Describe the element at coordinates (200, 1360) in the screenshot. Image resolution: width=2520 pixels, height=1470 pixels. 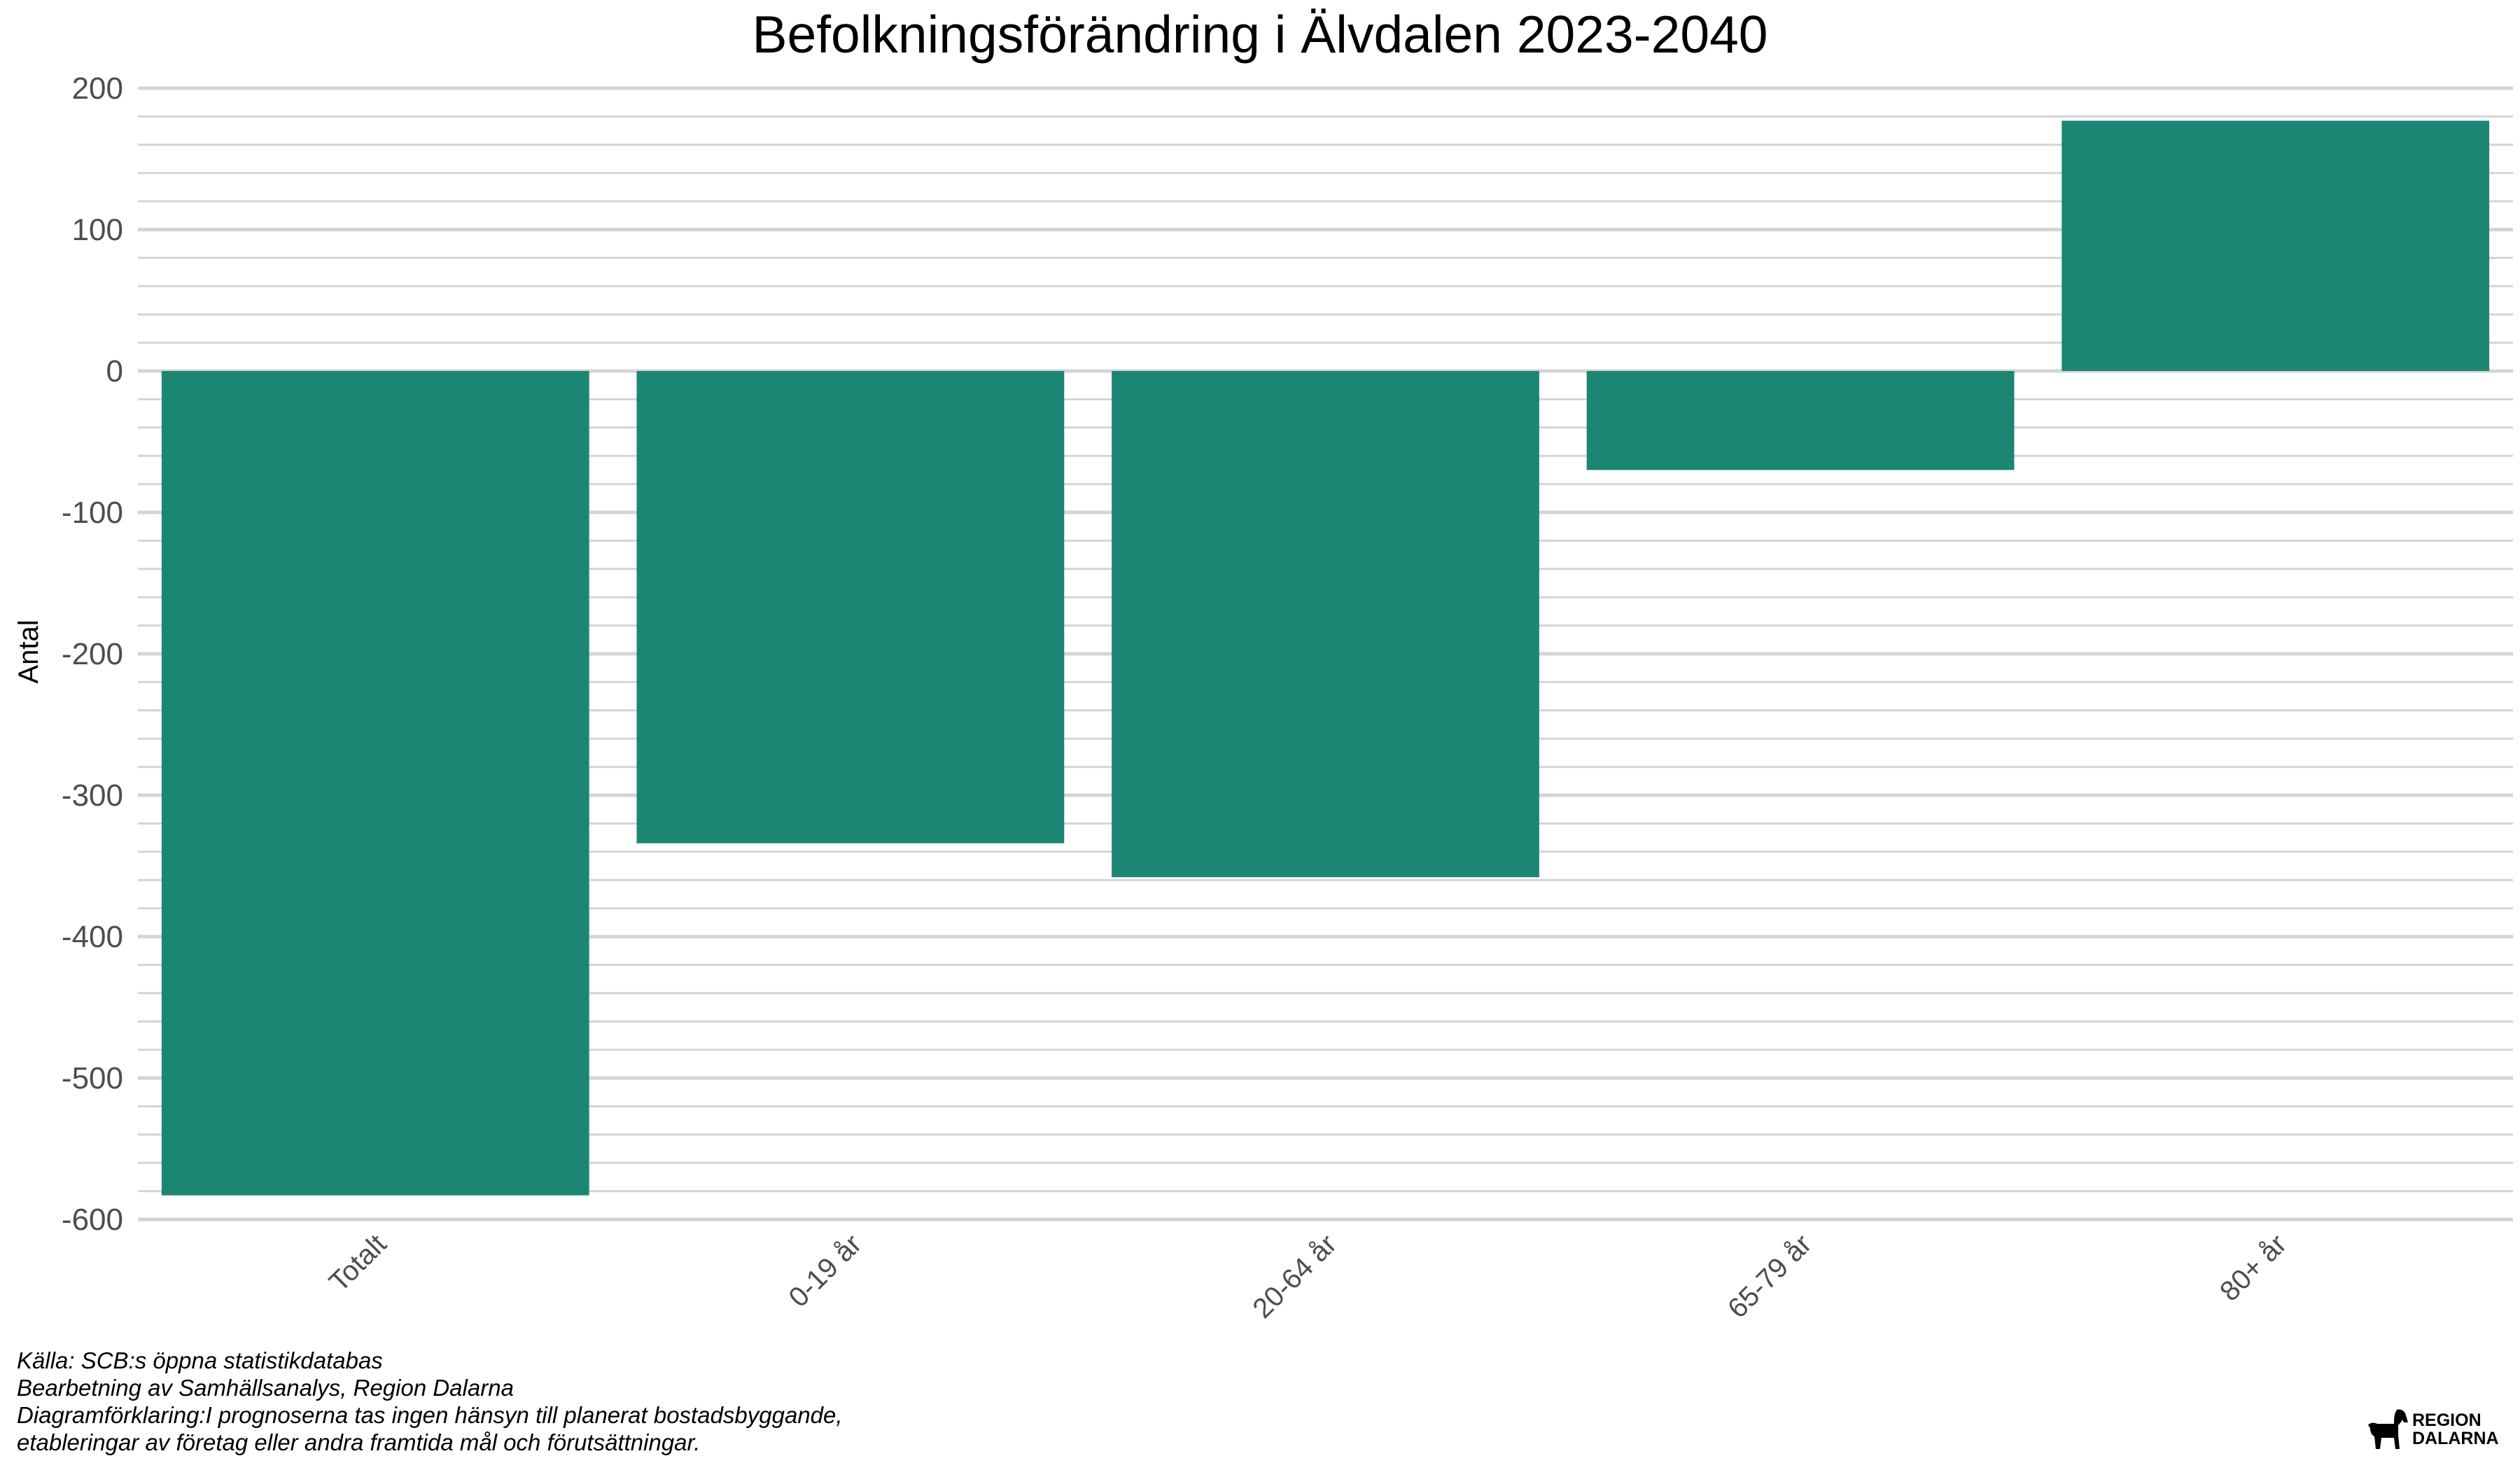
I see `caption-source: Källa: SCB:s öppna statistikdatabas` at that location.